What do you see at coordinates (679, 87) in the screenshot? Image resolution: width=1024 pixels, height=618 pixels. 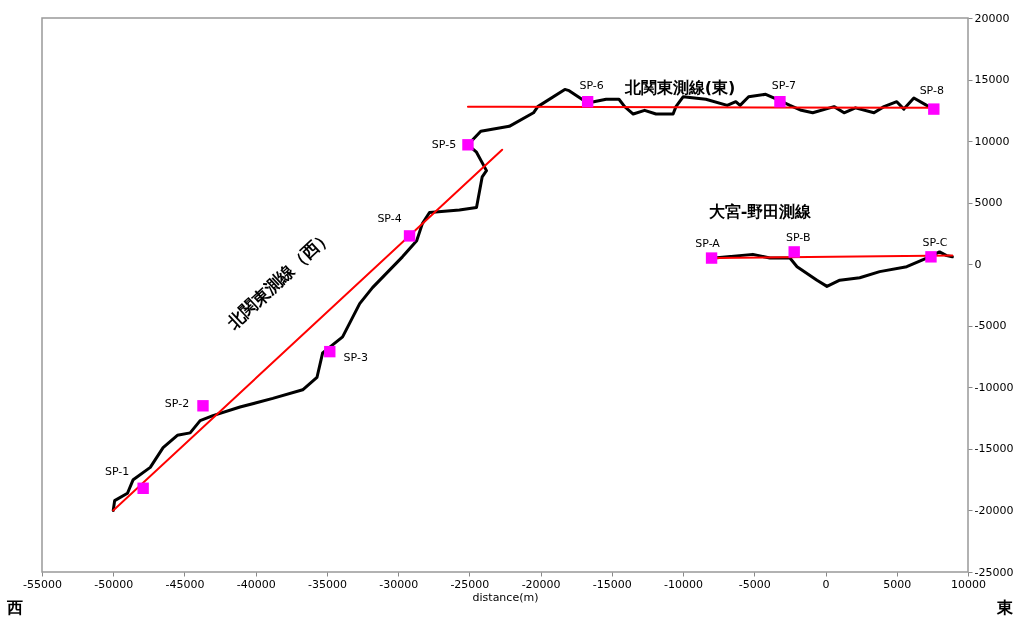 I see `annotation: 北関東測線(東)` at bounding box center [679, 87].